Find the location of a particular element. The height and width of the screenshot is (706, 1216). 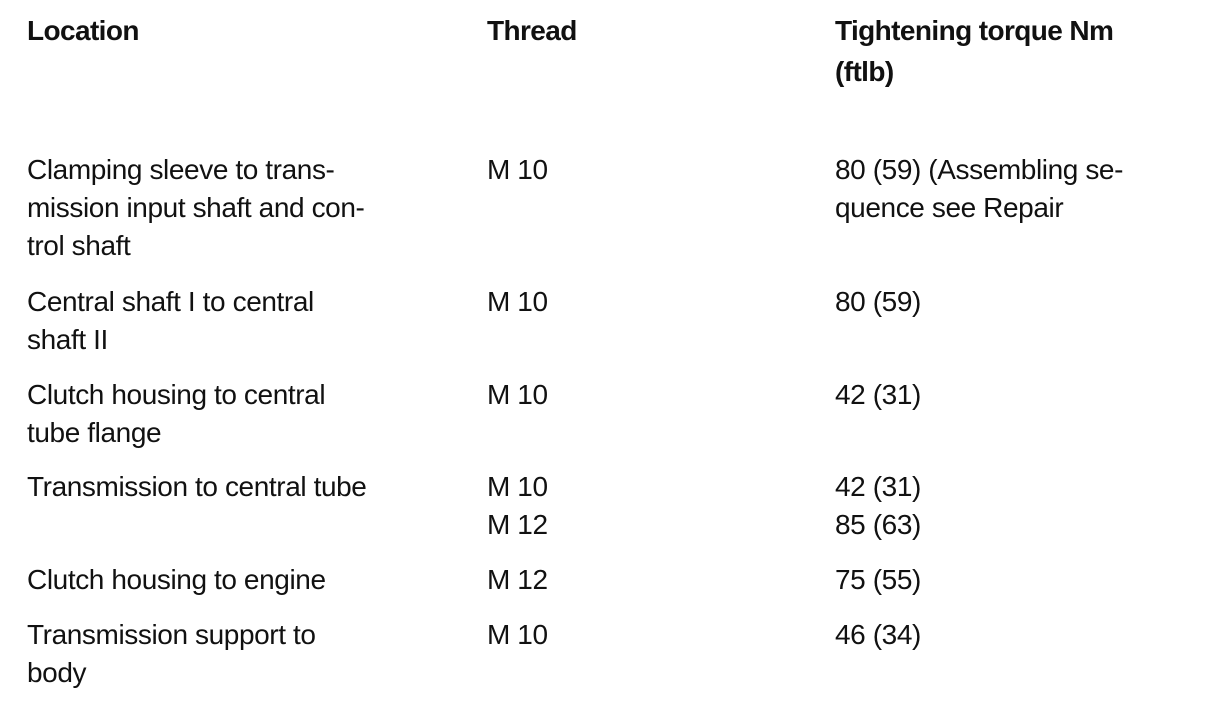

table-cell: 75 (55) is located at coordinates (878, 579).